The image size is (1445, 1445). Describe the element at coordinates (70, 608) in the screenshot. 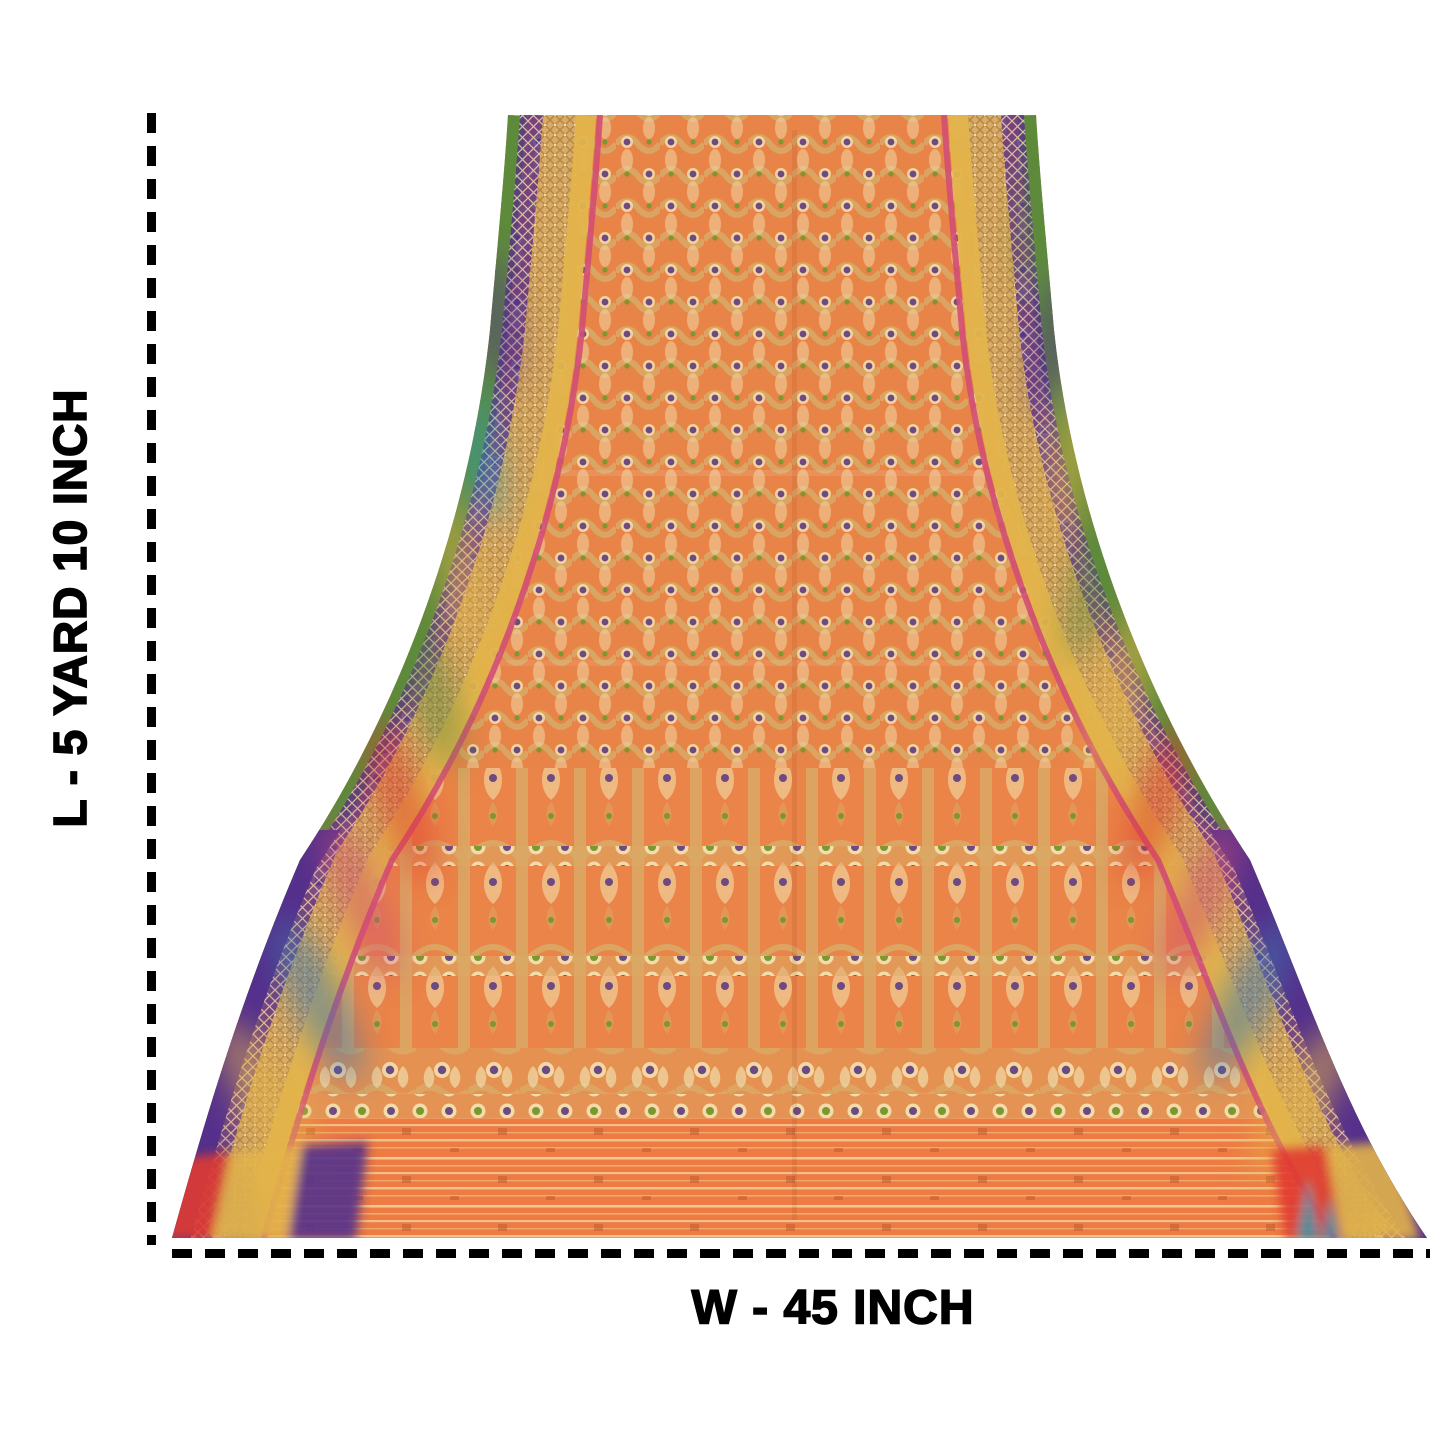

I see `length-label: L - 5 YARD 10 INCH` at that location.